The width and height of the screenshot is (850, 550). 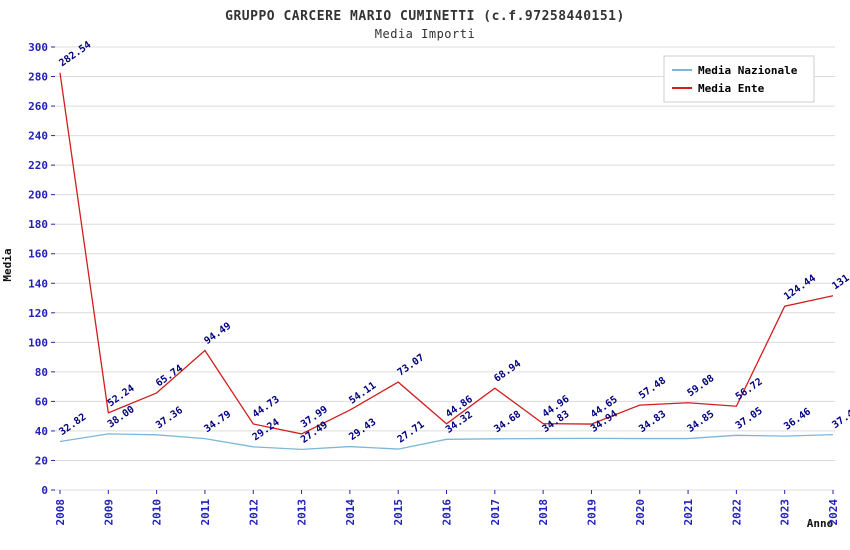 What do you see at coordinates (38, 77) in the screenshot?
I see `y-axis-tick-label: 280` at bounding box center [38, 77].